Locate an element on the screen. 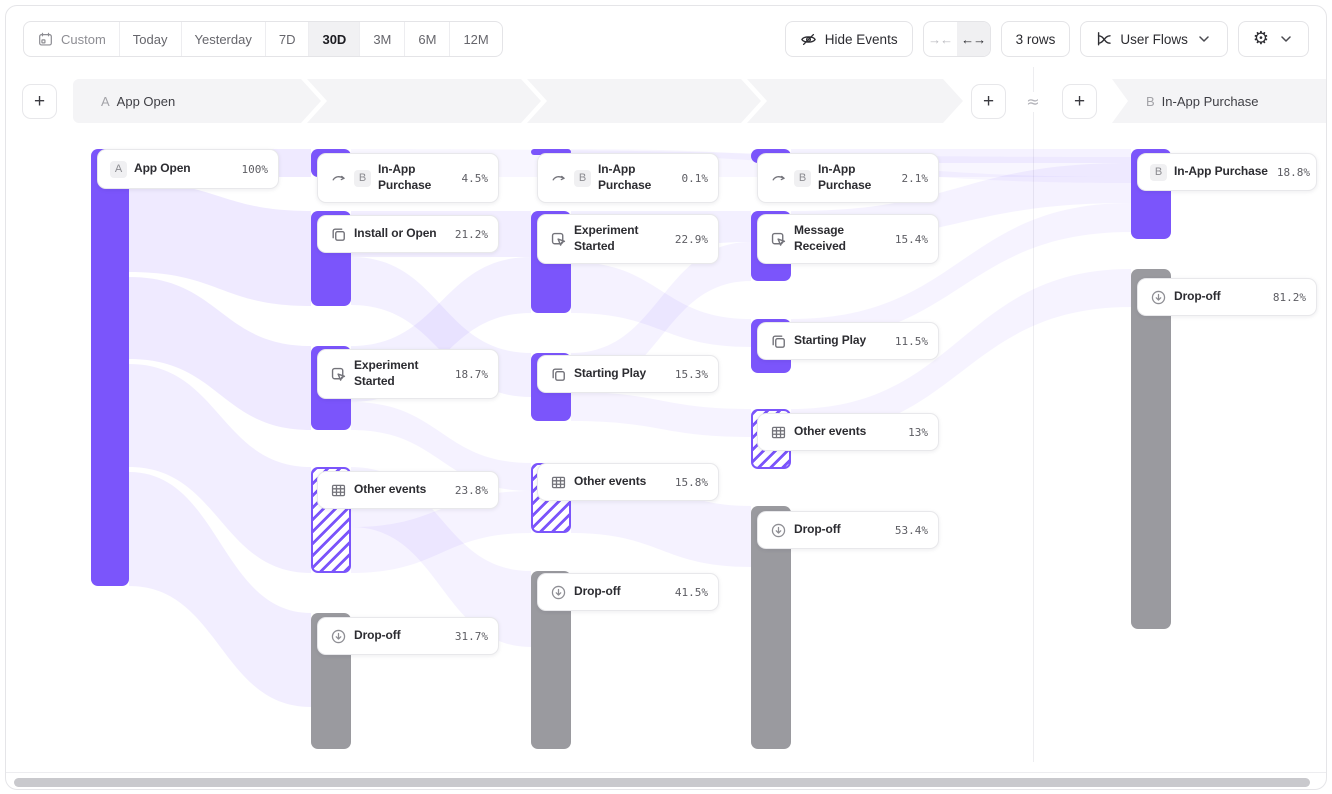 The height and width of the screenshot is (794, 1332). date-range-6m: 6M is located at coordinates (426, 39).